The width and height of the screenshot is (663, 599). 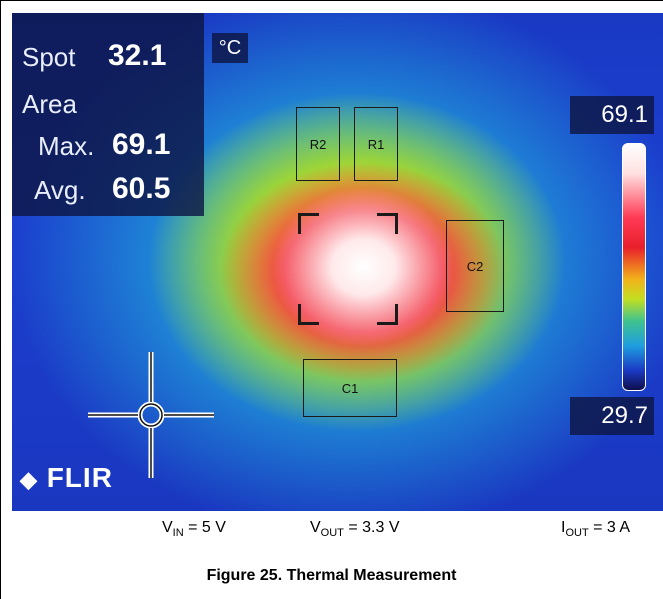 I want to click on avg-label: Avg., so click(x=60, y=190).